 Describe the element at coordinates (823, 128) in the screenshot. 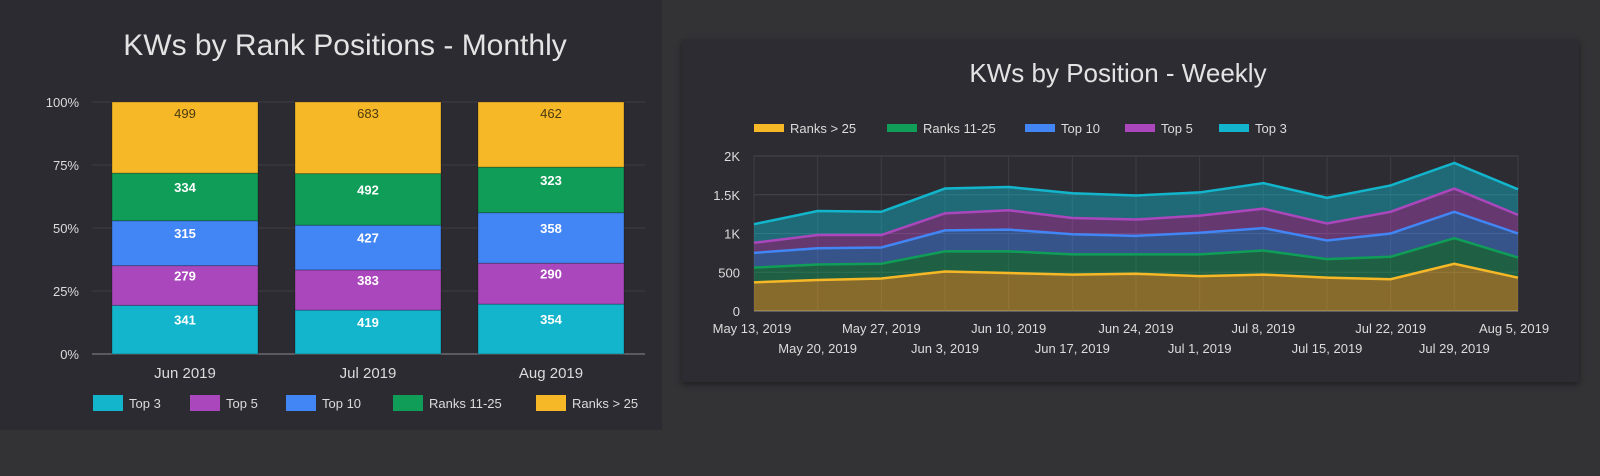

I see `weekly-legend-label-ranks-25: Ranks > 25` at that location.